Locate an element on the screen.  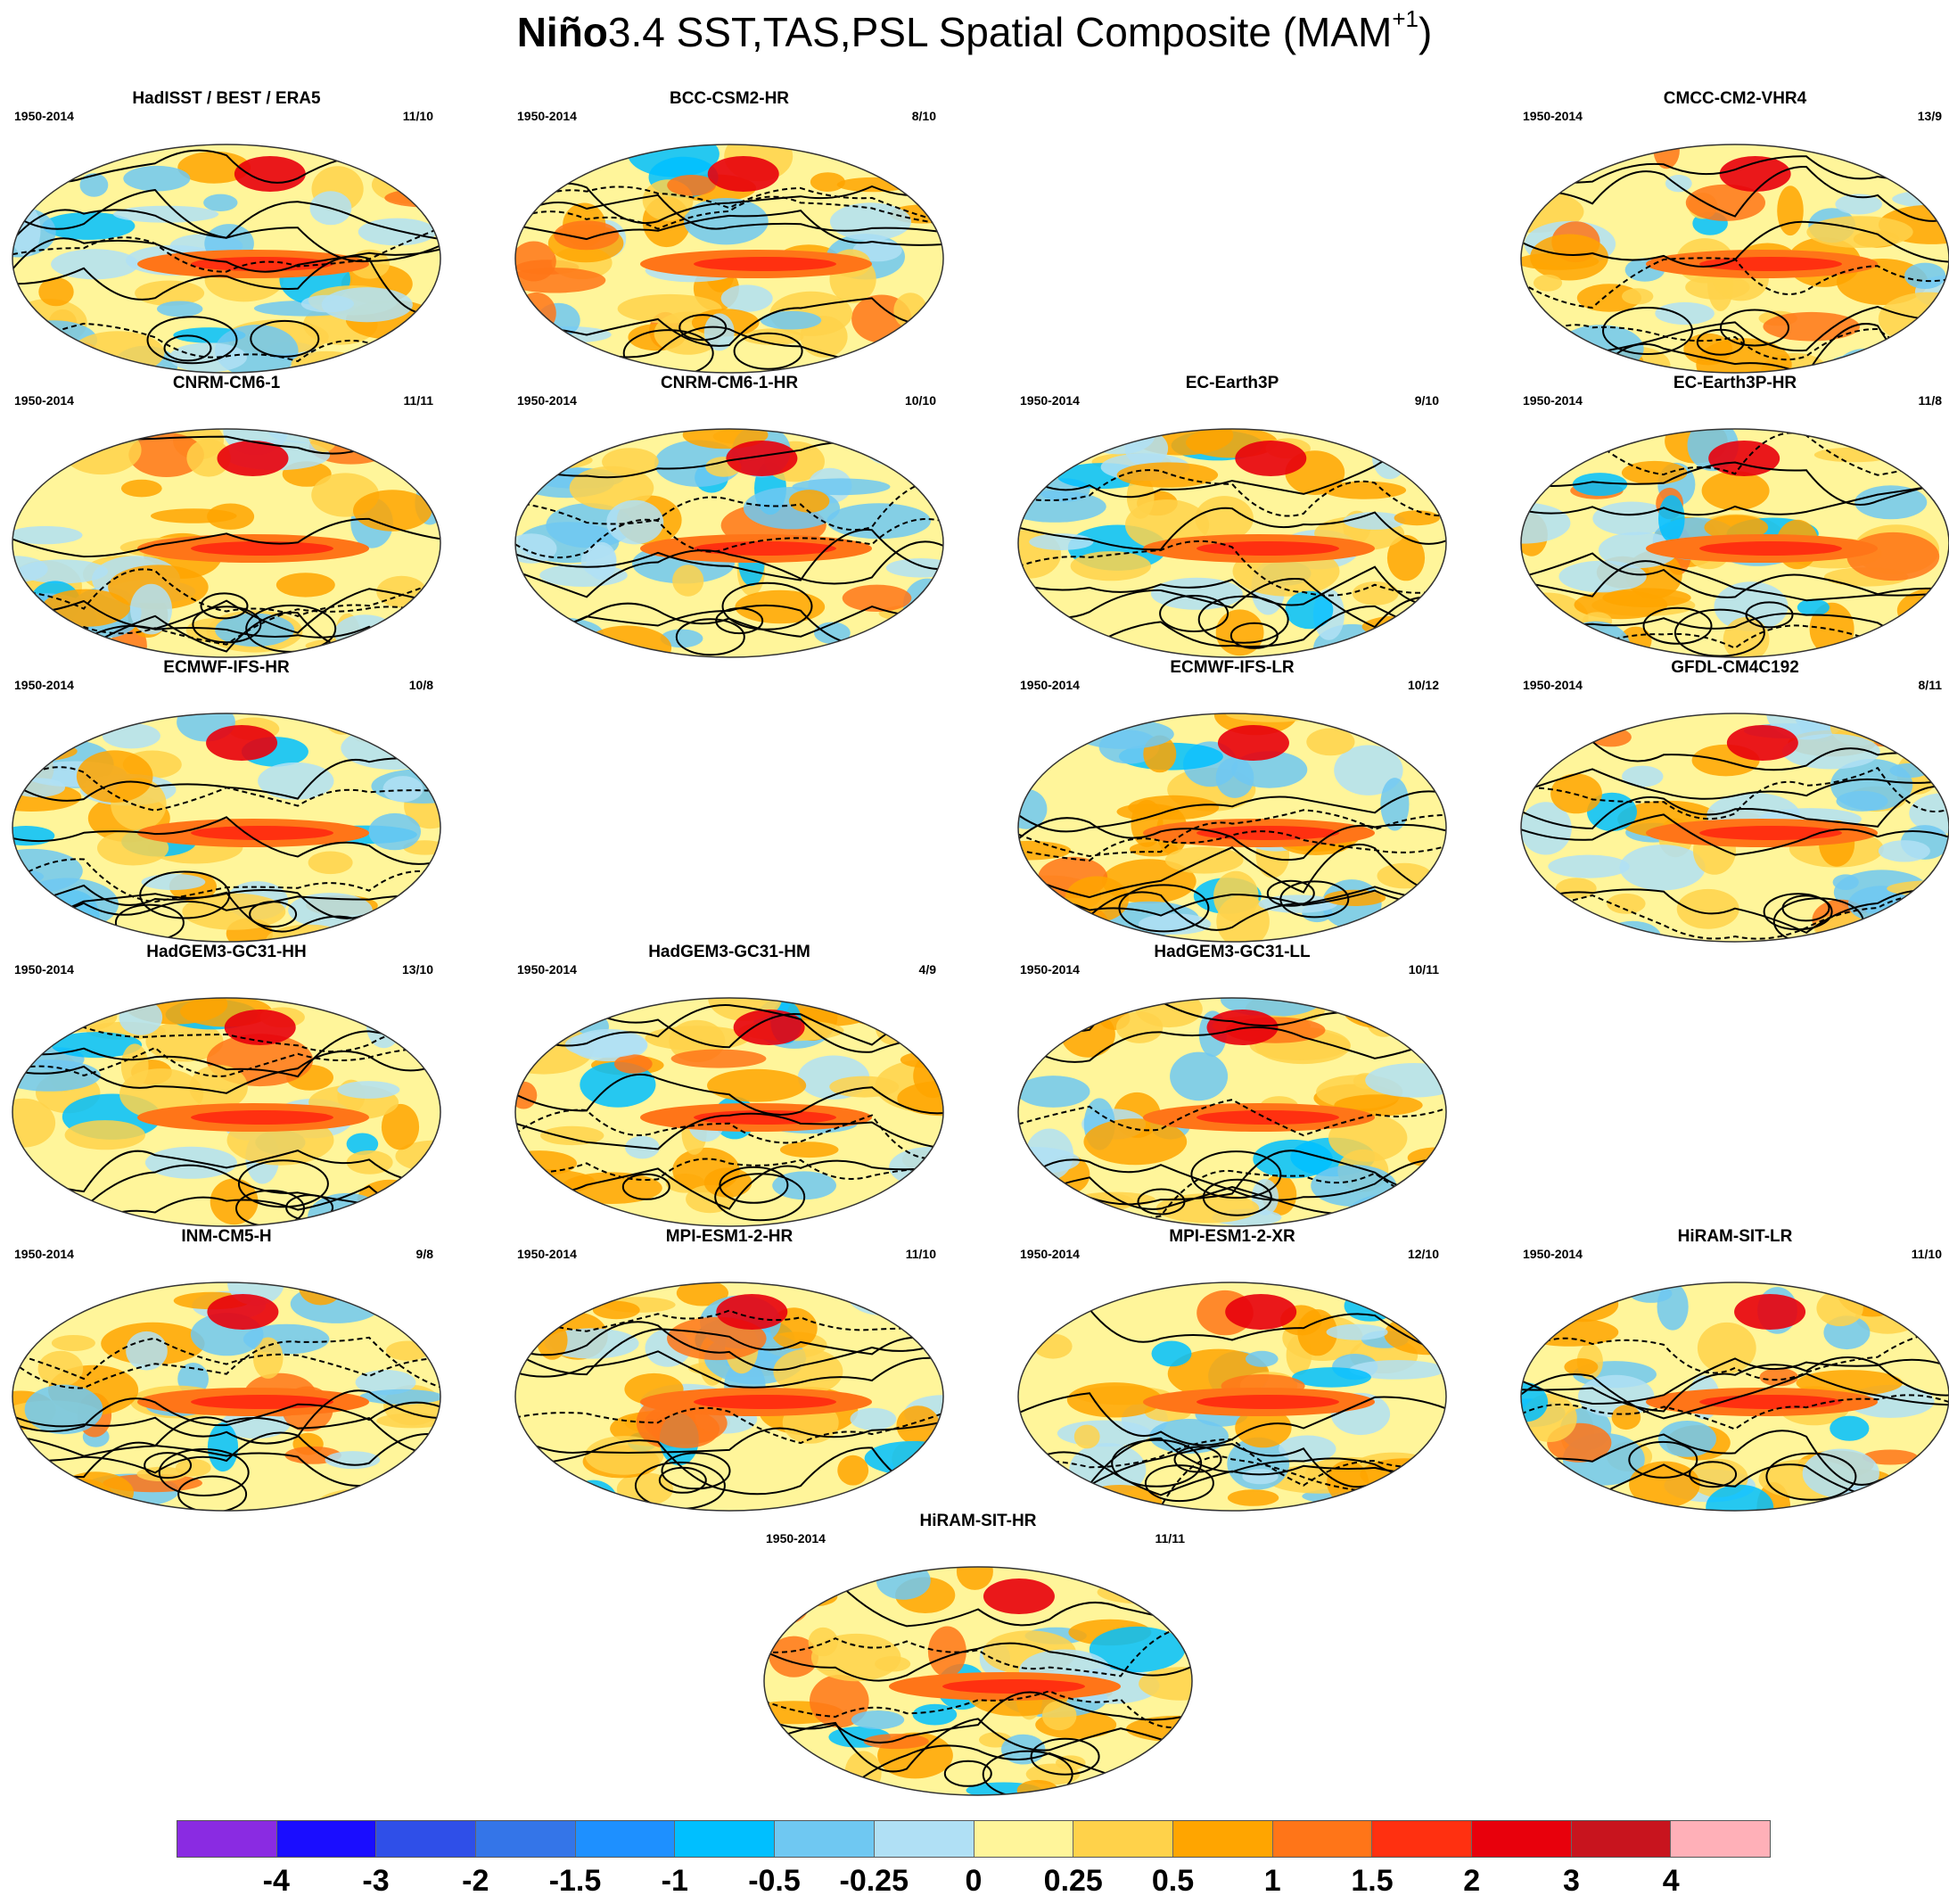
colorbar-swatch is located at coordinates (1720, 1839).